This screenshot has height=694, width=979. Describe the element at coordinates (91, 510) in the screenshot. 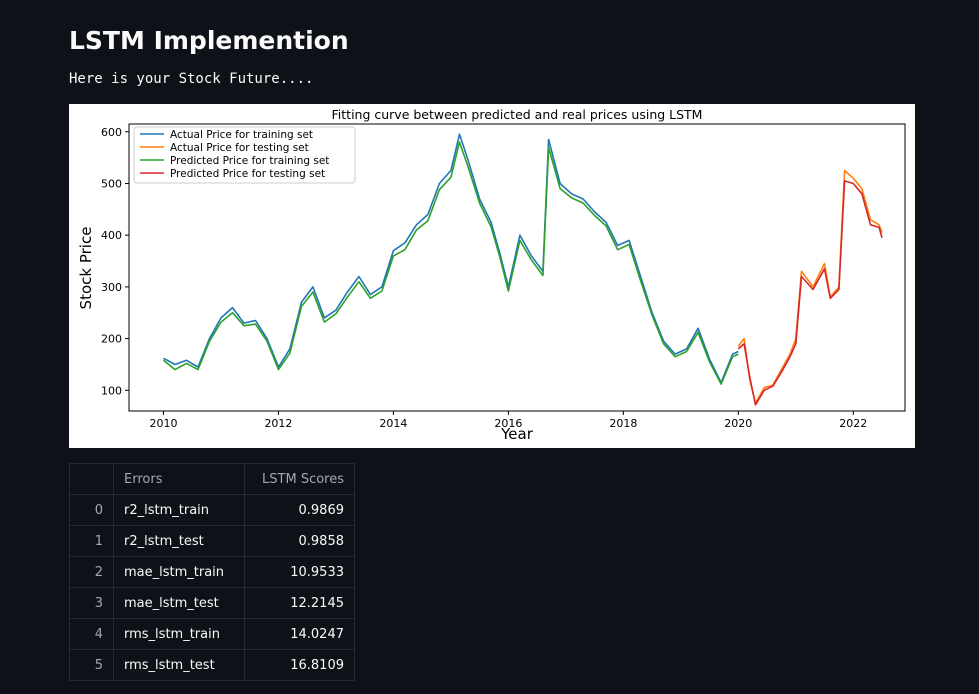

I see `row-index: 0` at that location.